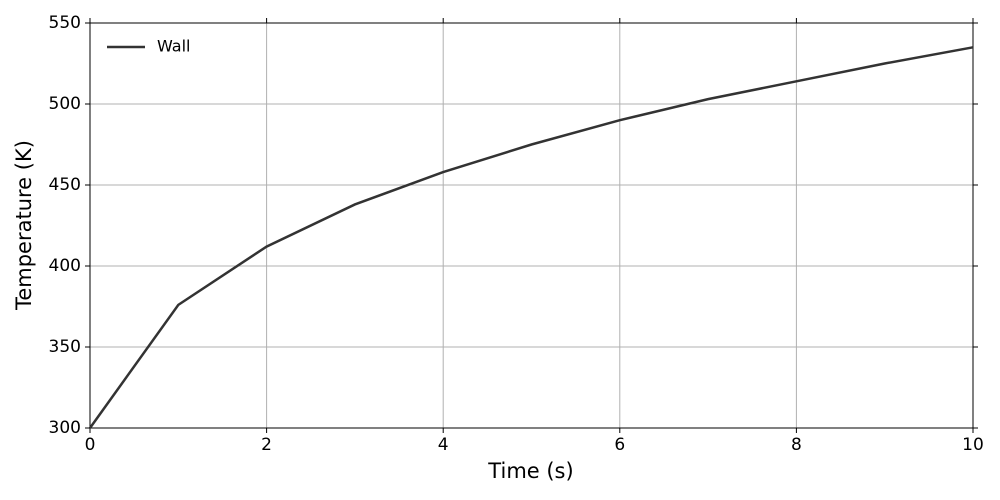  What do you see at coordinates (443, 445) in the screenshot?
I see `x-tick-label: 4` at bounding box center [443, 445].